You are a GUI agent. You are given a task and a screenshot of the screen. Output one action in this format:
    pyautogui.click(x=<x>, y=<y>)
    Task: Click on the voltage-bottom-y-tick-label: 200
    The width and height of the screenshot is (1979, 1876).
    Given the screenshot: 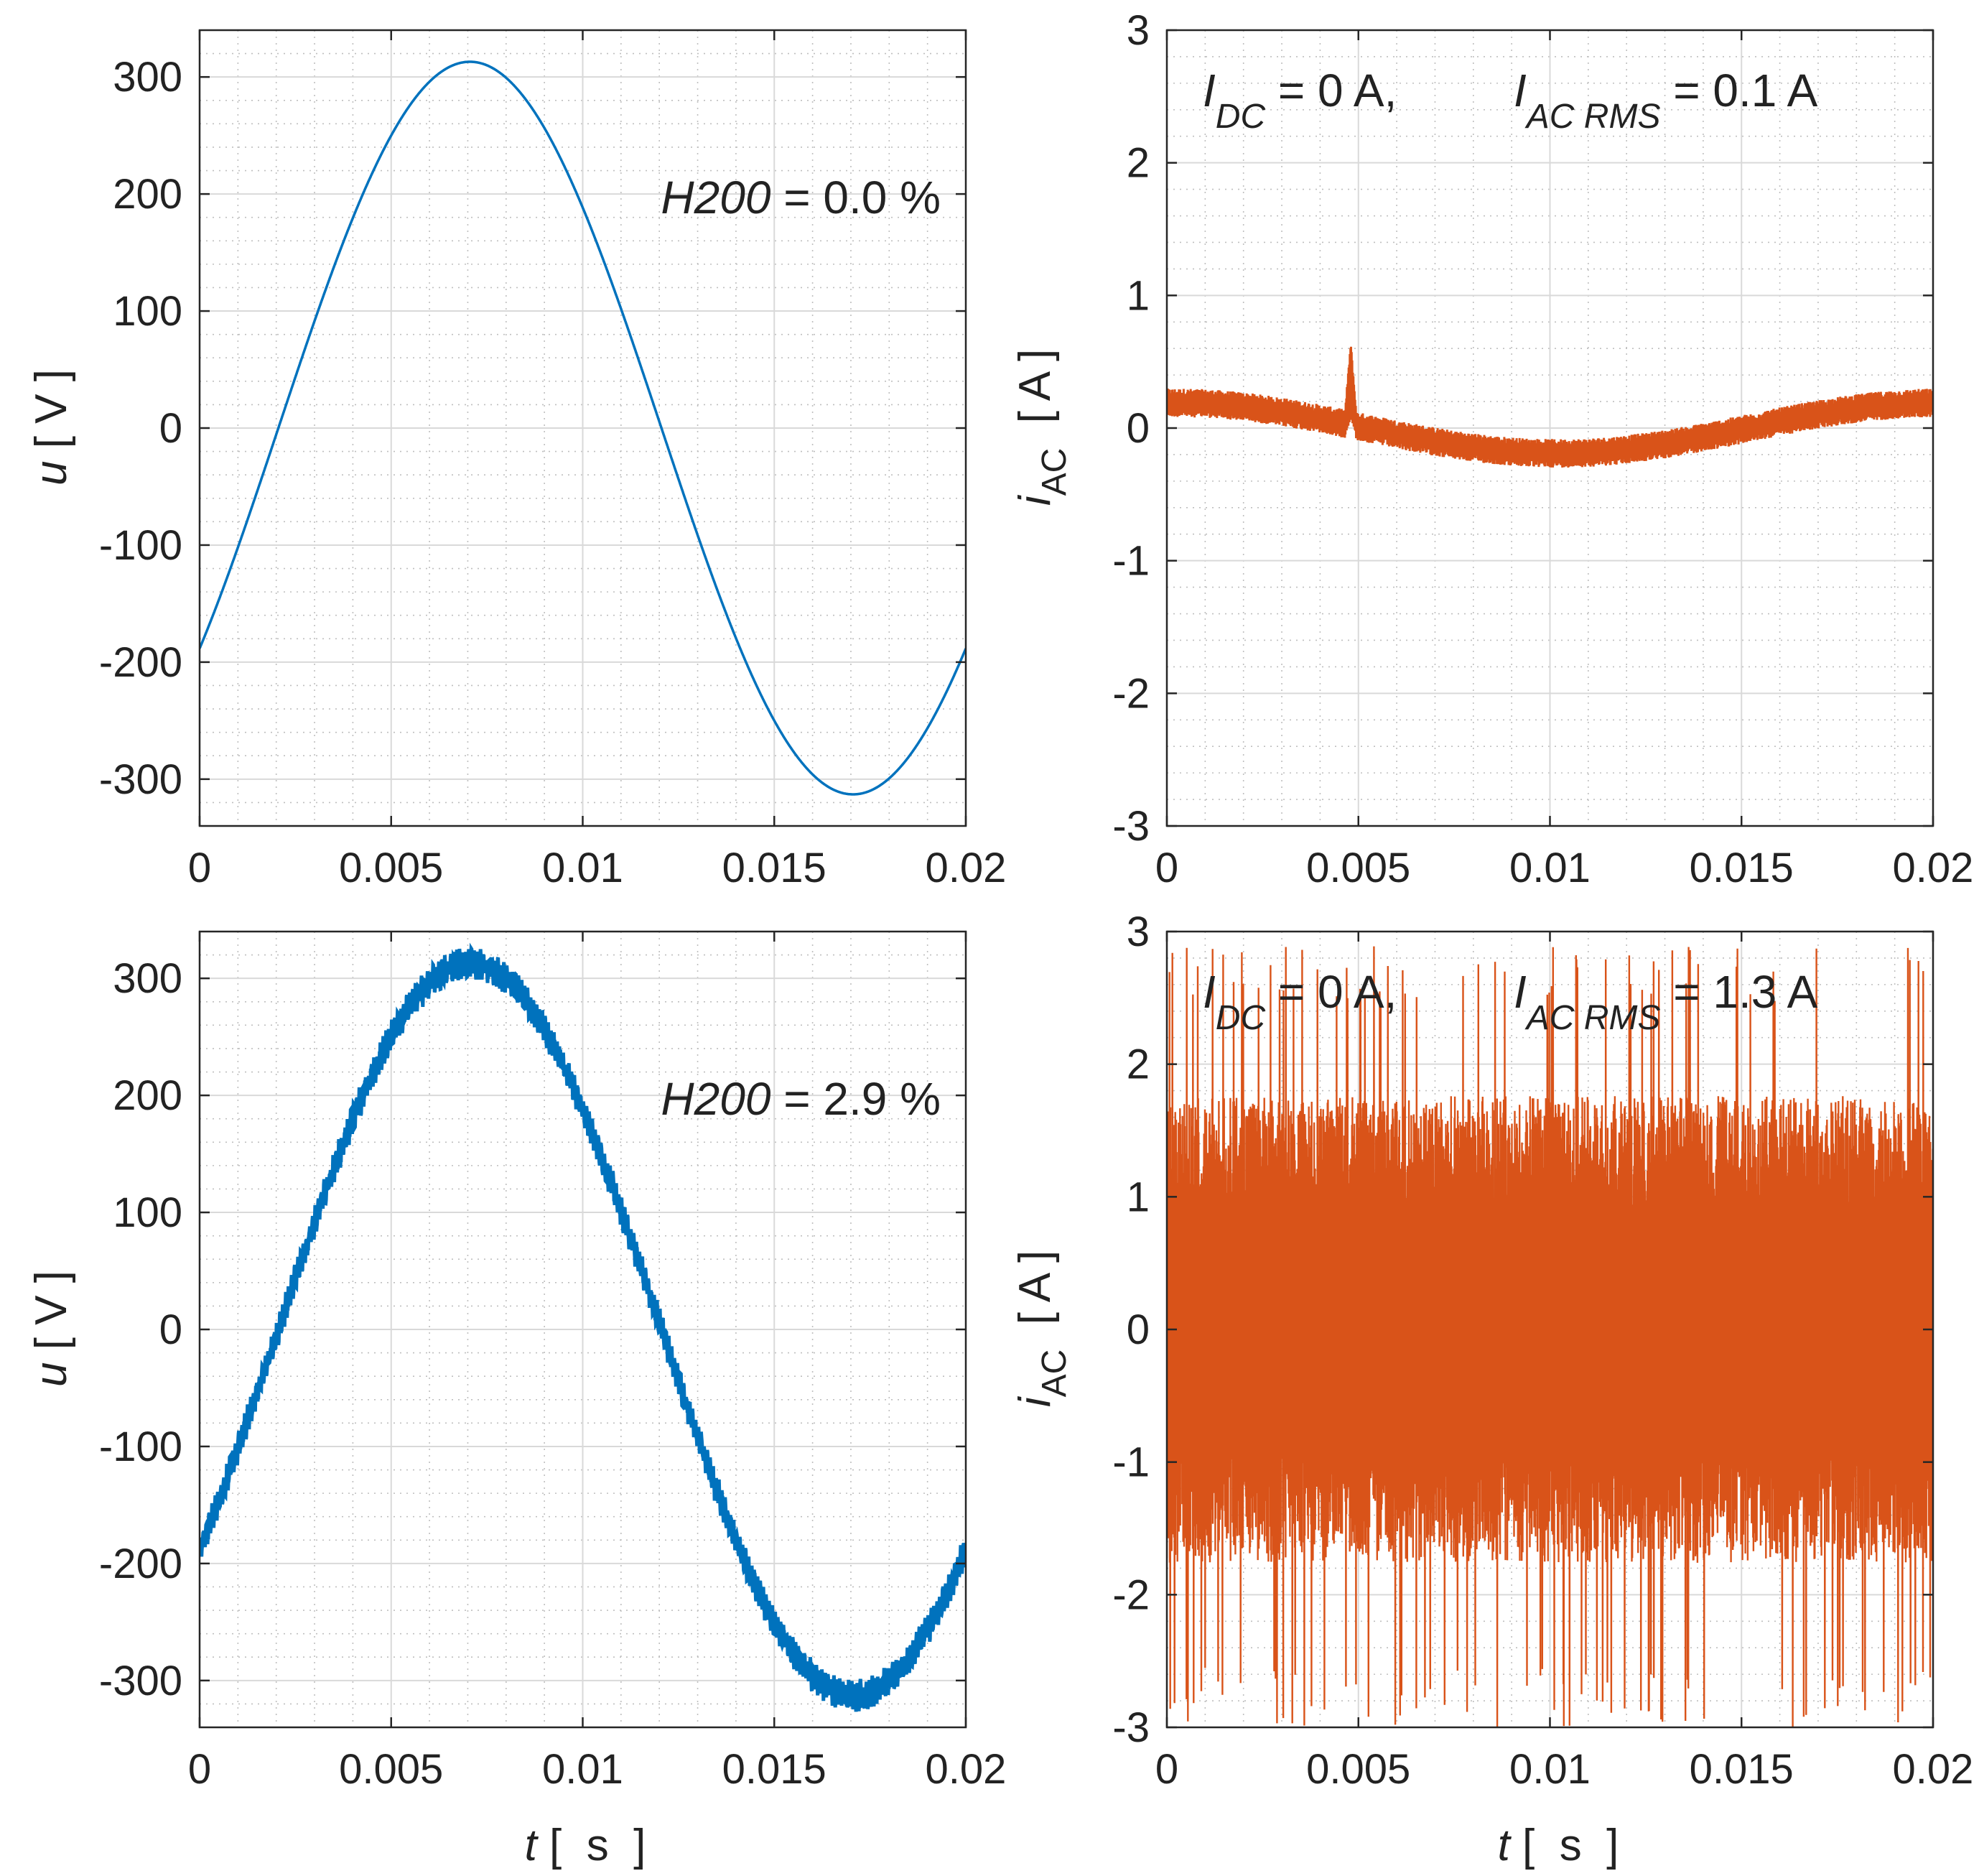 What is the action you would take?
    pyautogui.click(x=147, y=1095)
    